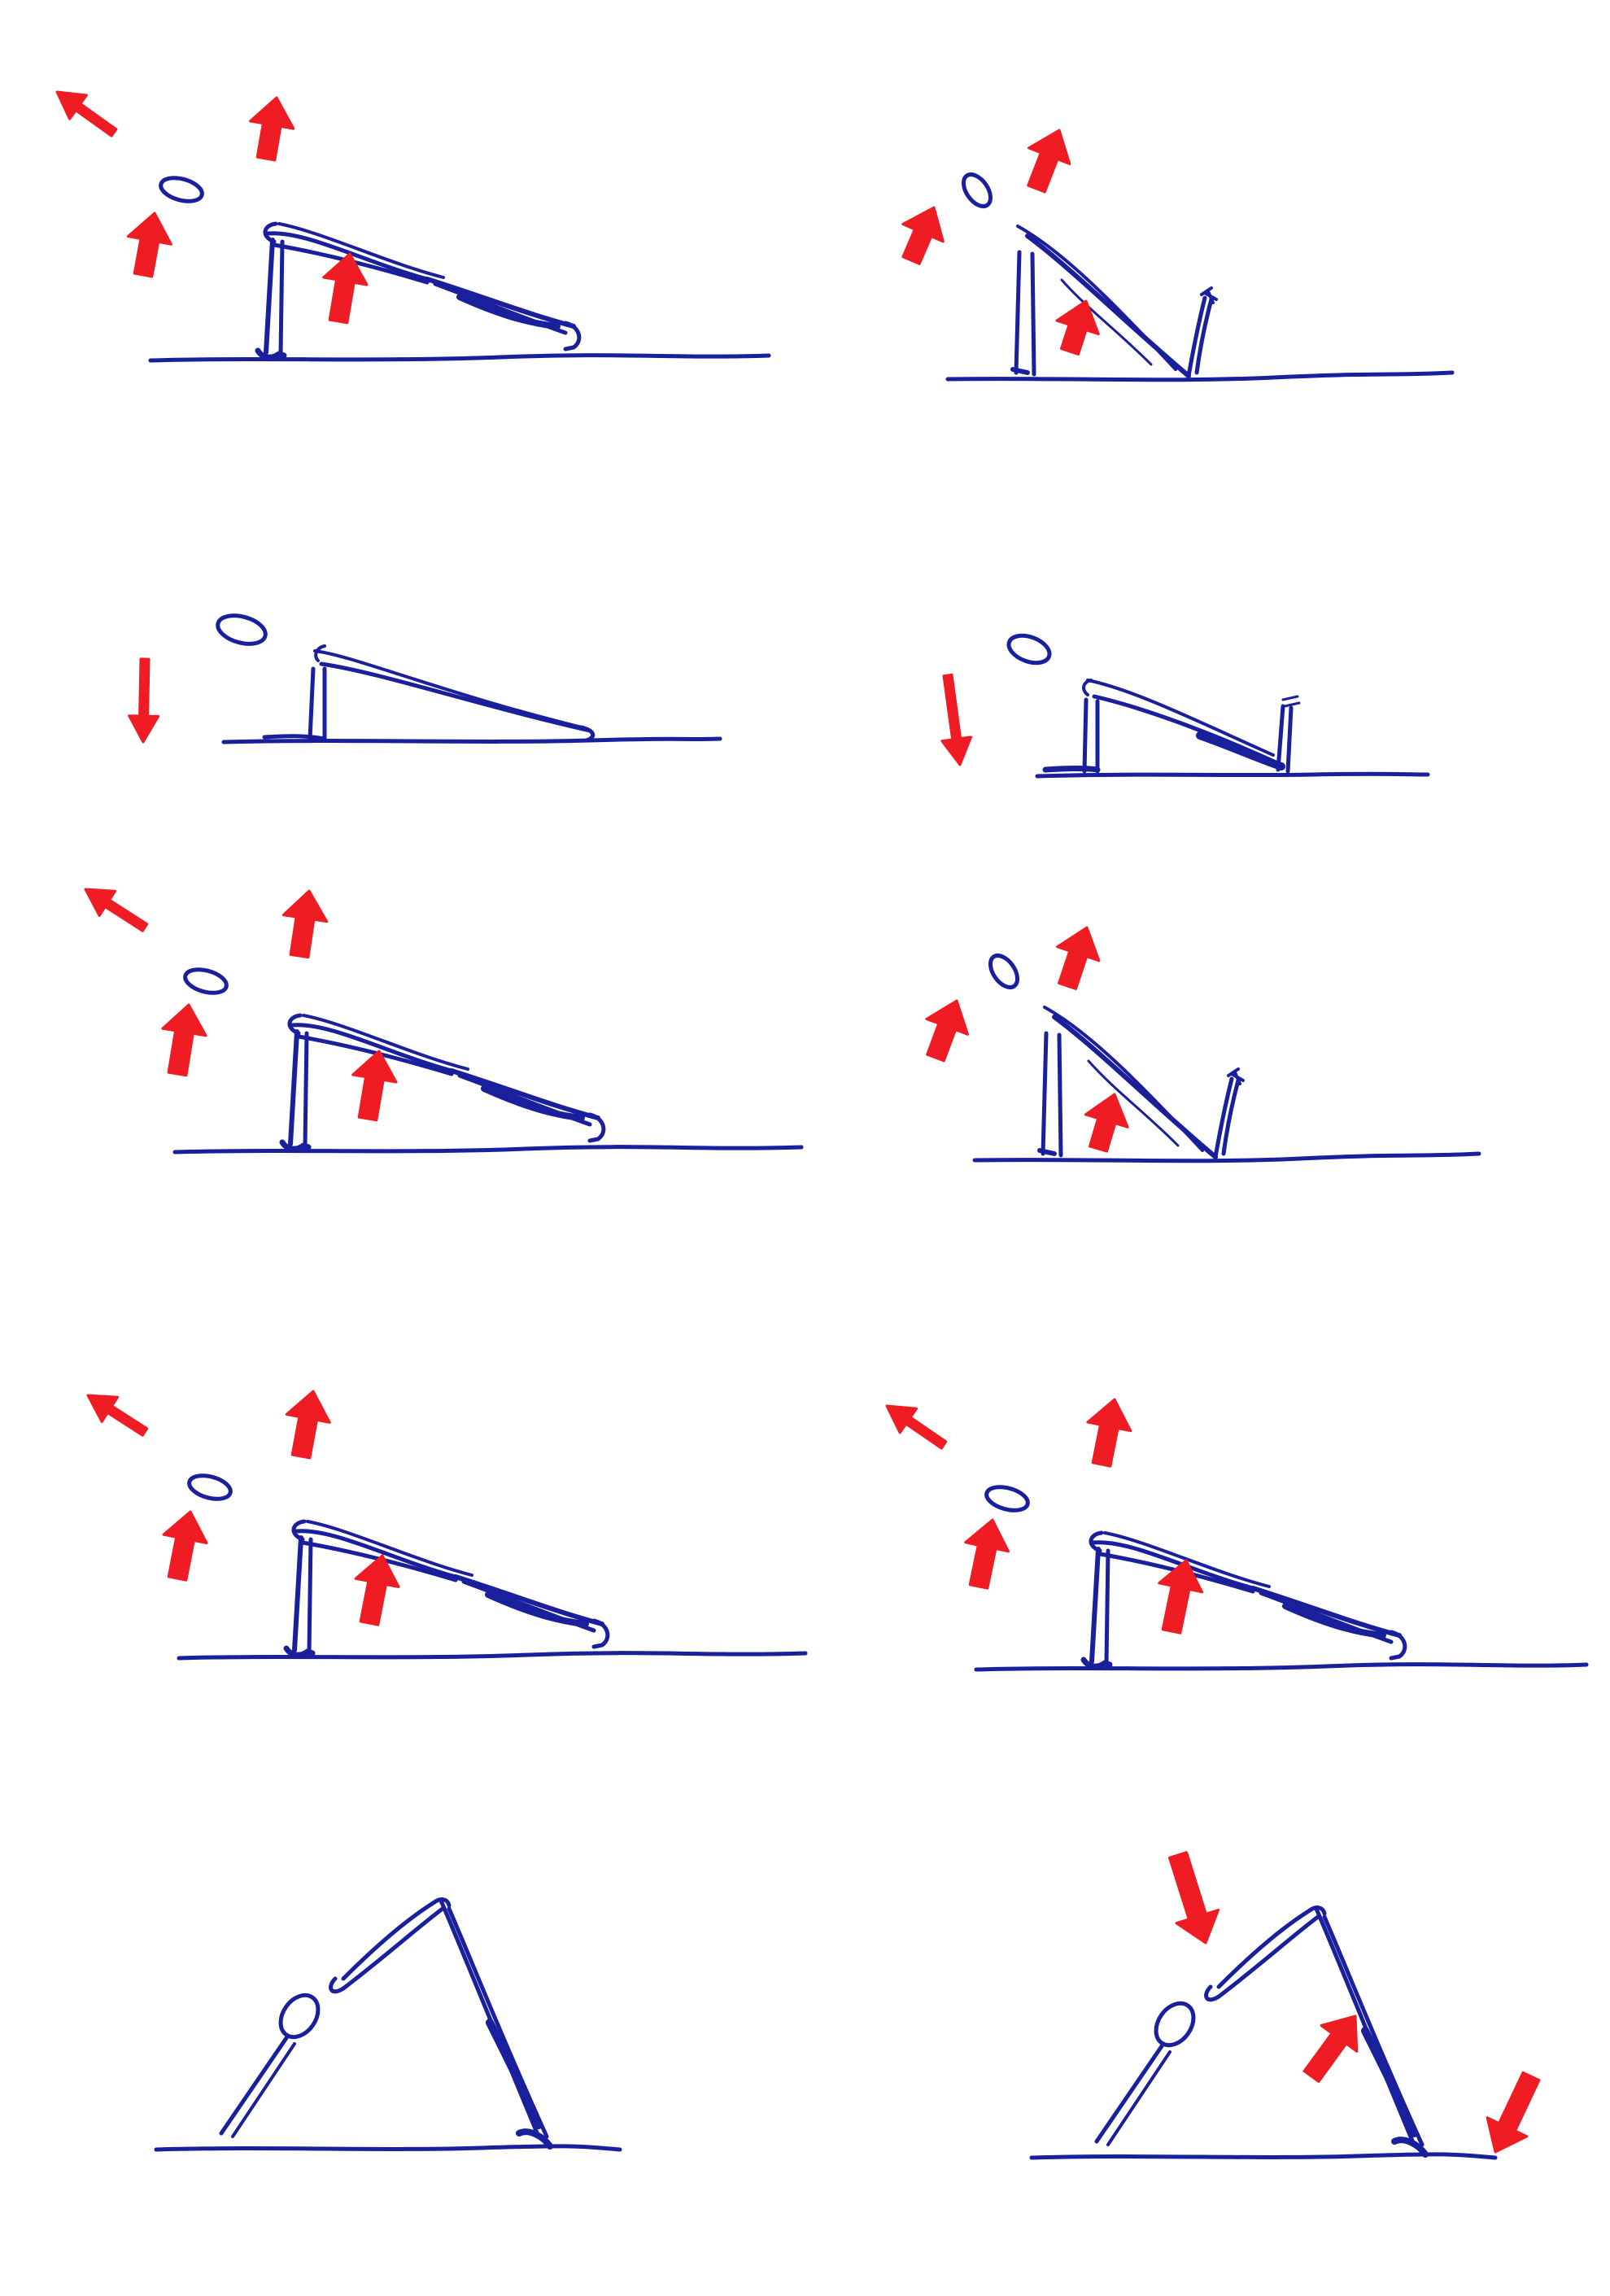  What do you see at coordinates (272, 129) in the screenshot?
I see `row1-left-arrow-head-up` at bounding box center [272, 129].